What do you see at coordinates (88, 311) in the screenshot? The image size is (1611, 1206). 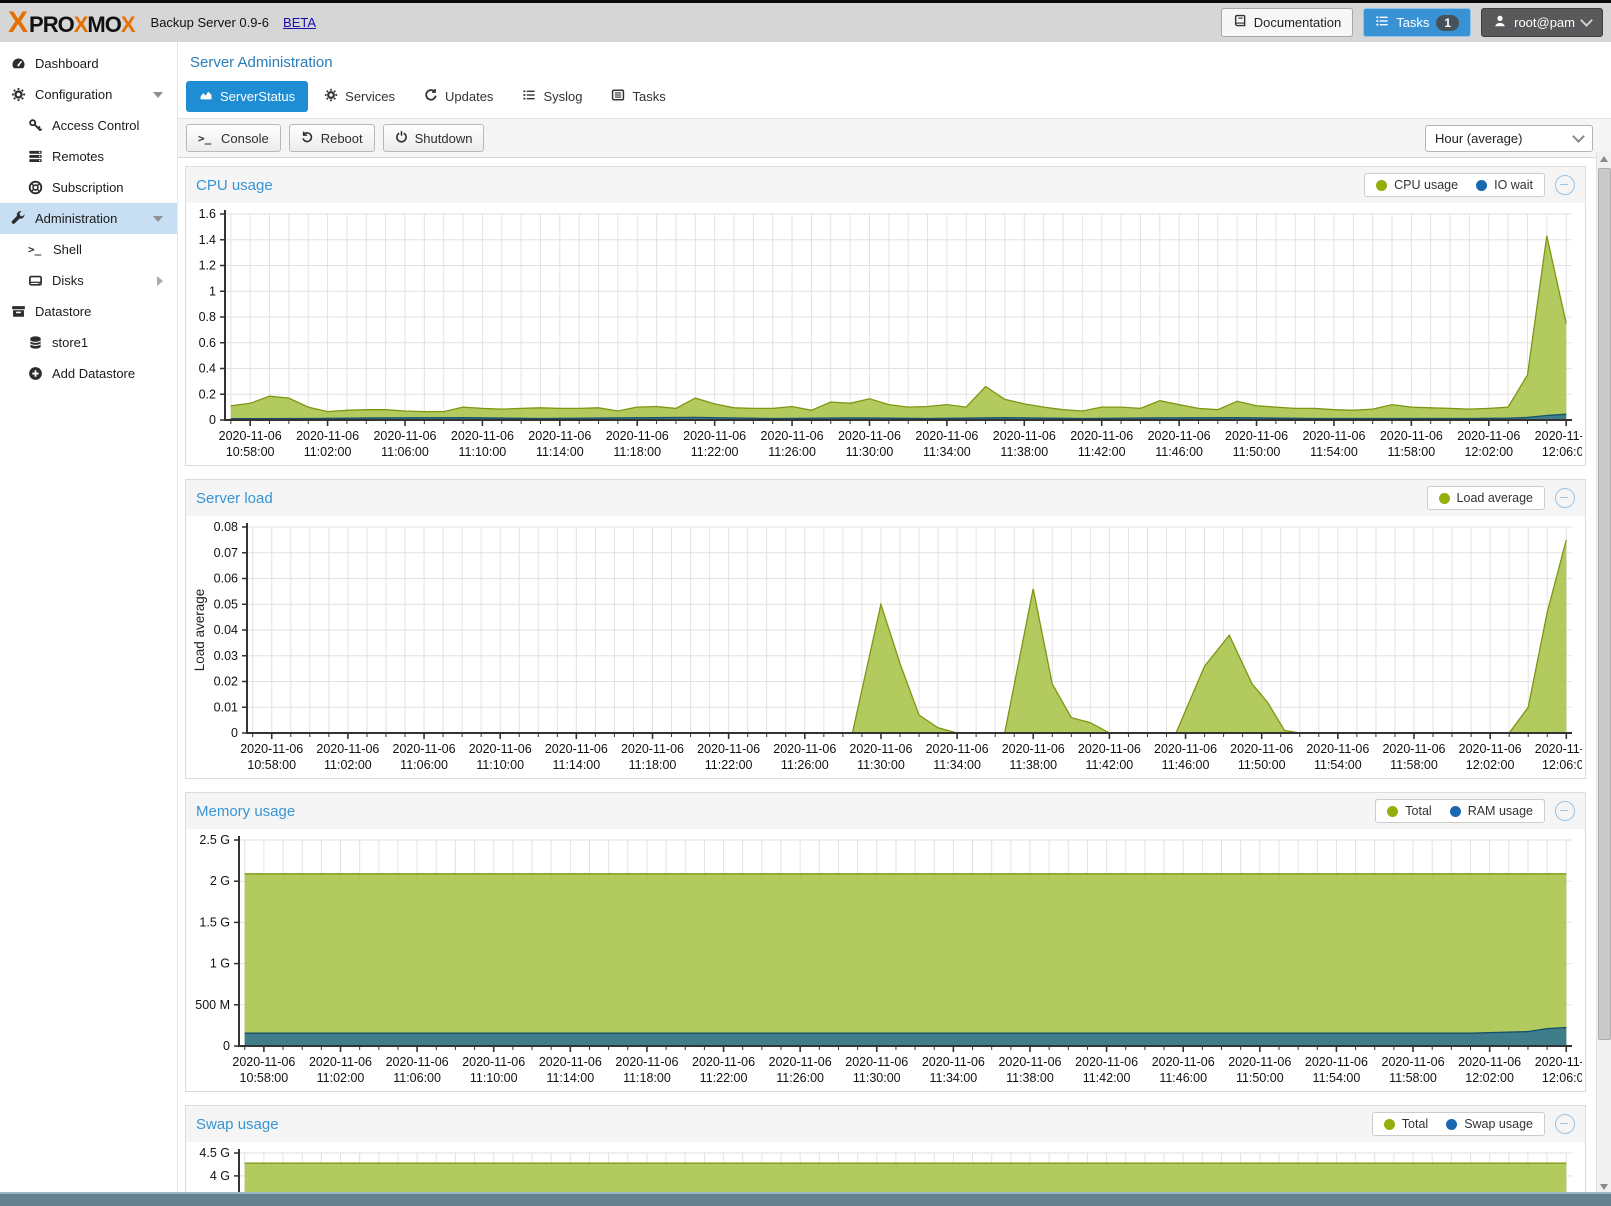 I see `sidebar-item-datastore: Datastore` at bounding box center [88, 311].